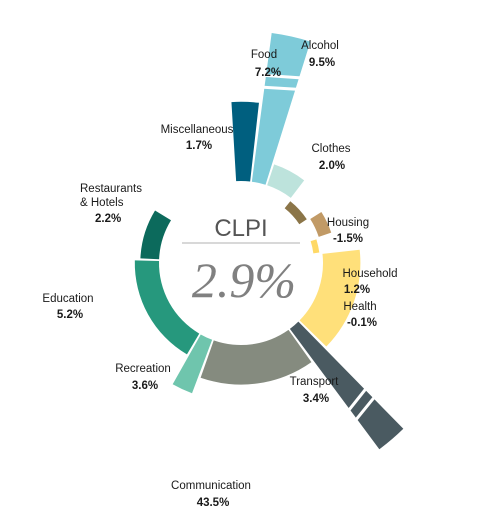 The height and width of the screenshot is (515, 483). What do you see at coordinates (69, 305) in the screenshot?
I see `label-education: Education 5.2%` at bounding box center [69, 305].